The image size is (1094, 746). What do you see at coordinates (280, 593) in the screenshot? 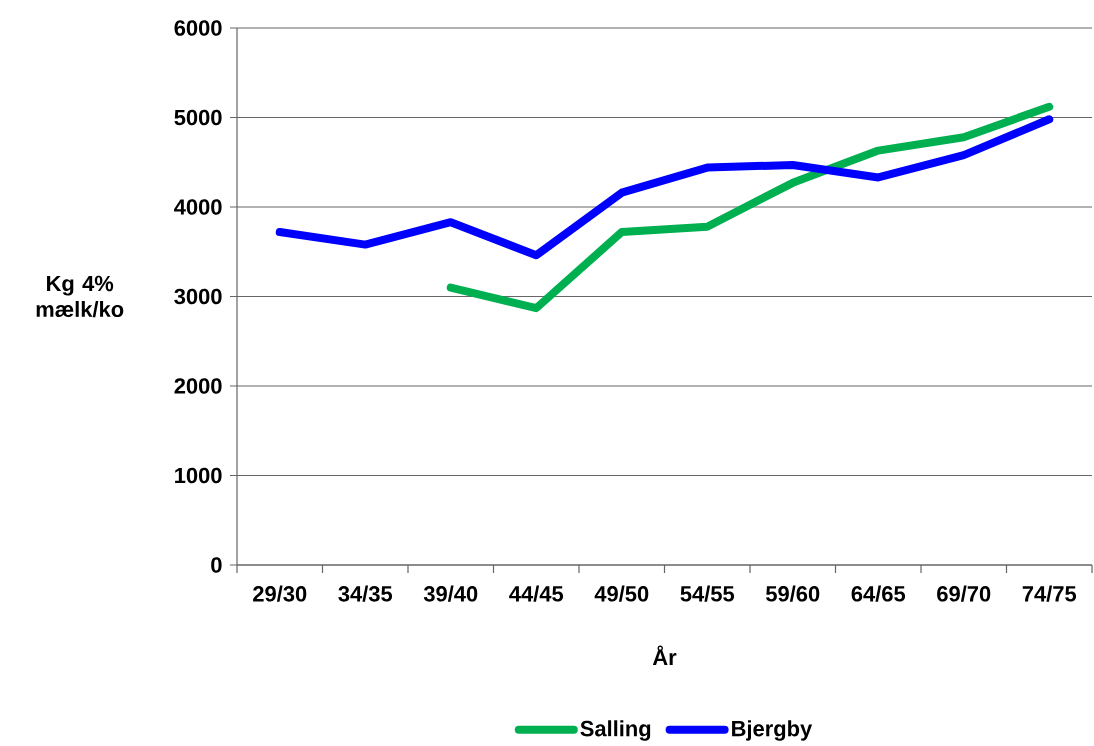
I see `x-tick-label: 29/30` at bounding box center [280, 593].